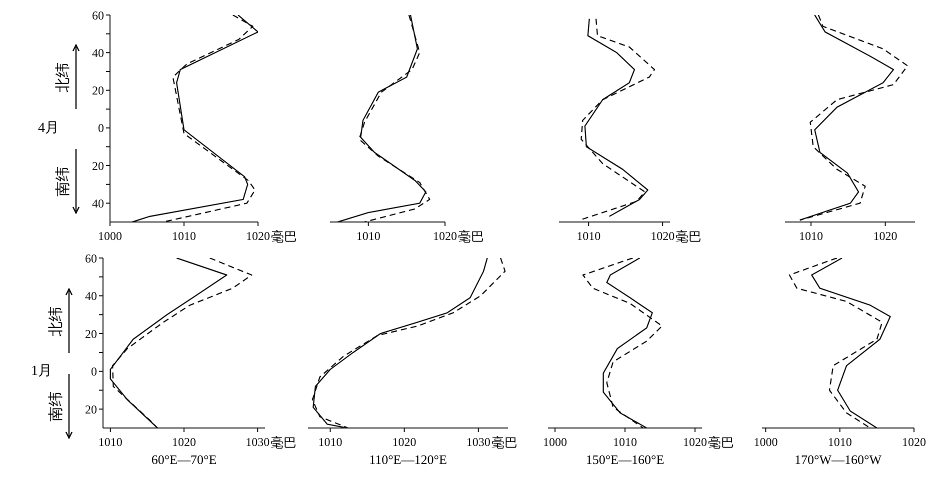 The image size is (939, 483). What do you see at coordinates (625, 460) in the screenshot?
I see `text: 150°E—160°E` at bounding box center [625, 460].